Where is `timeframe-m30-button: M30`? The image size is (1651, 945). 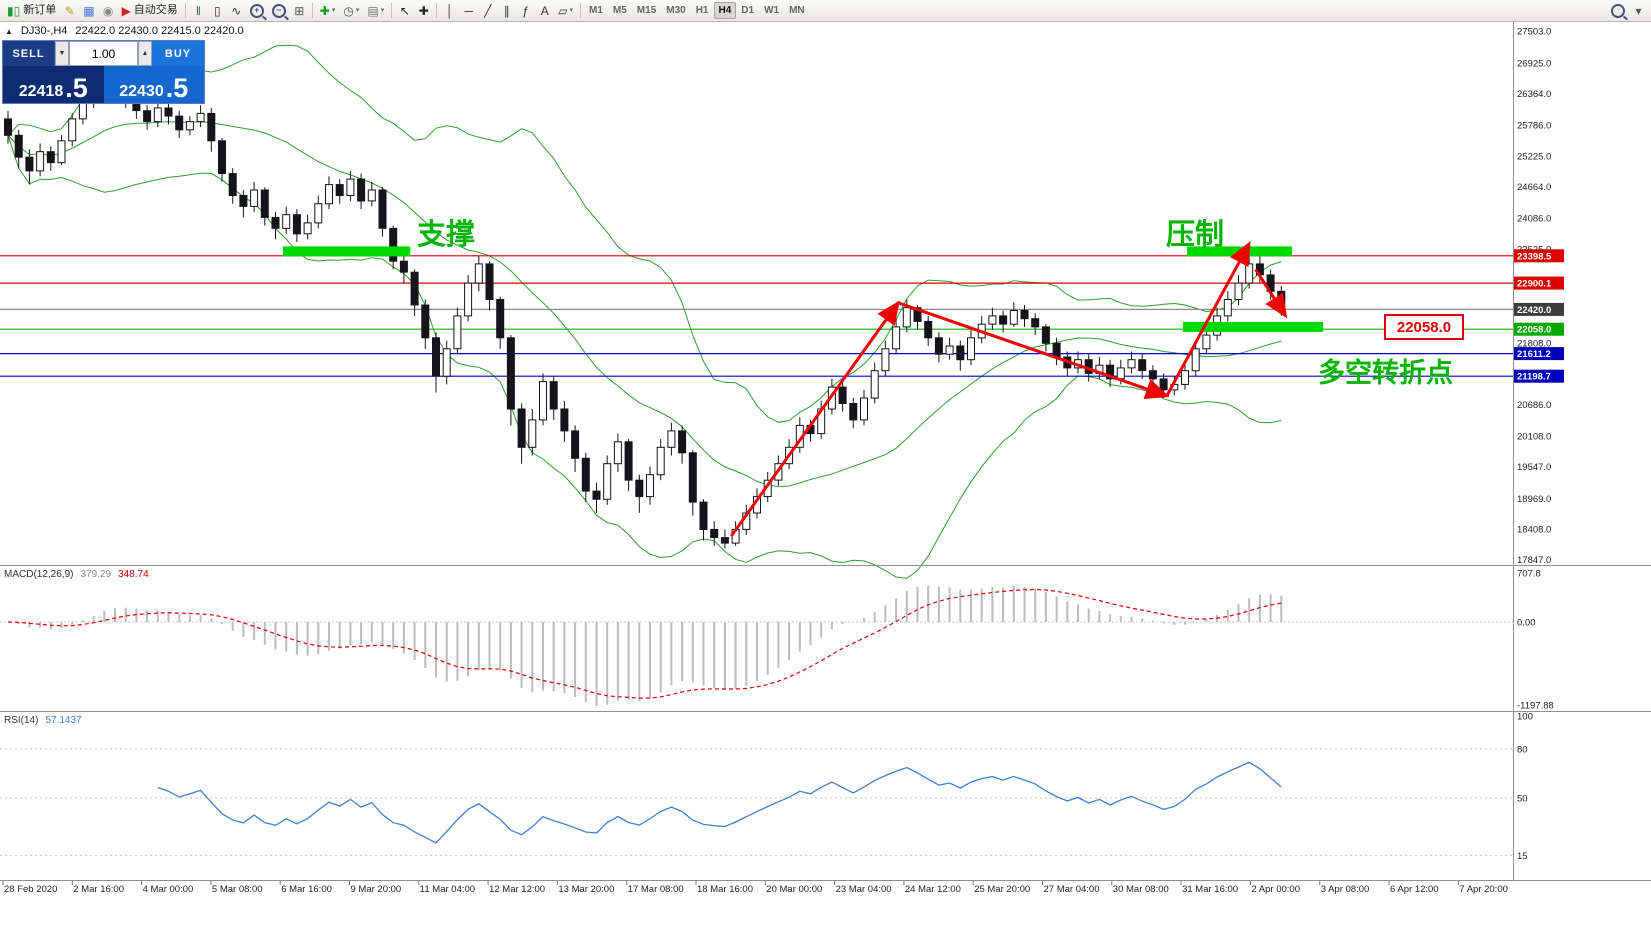
timeframe-m30-button: M30 is located at coordinates (675, 10).